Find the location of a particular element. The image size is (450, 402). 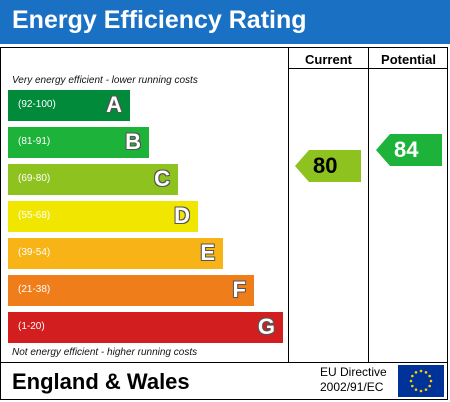

column-header-divider is located at coordinates (368, 68).